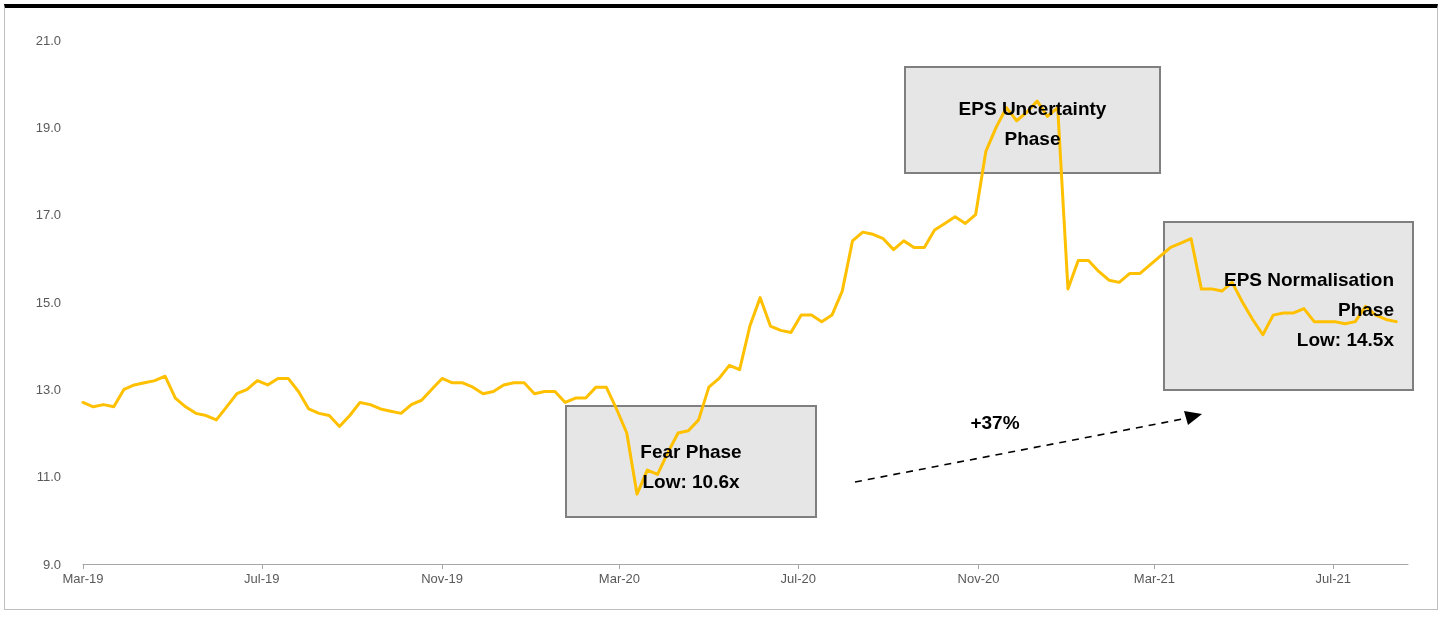 The image size is (1445, 619). Describe the element at coordinates (442, 578) in the screenshot. I see `x-tick-label: Nov-19` at that location.